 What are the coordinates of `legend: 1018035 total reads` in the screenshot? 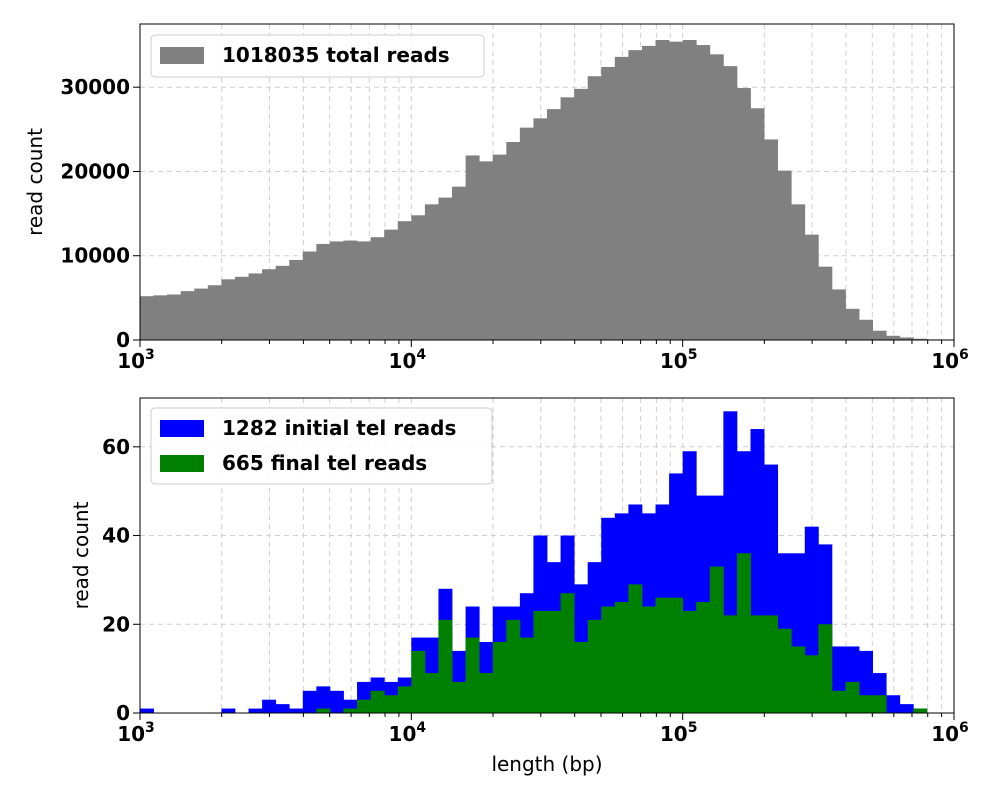 It's located at (317, 56).